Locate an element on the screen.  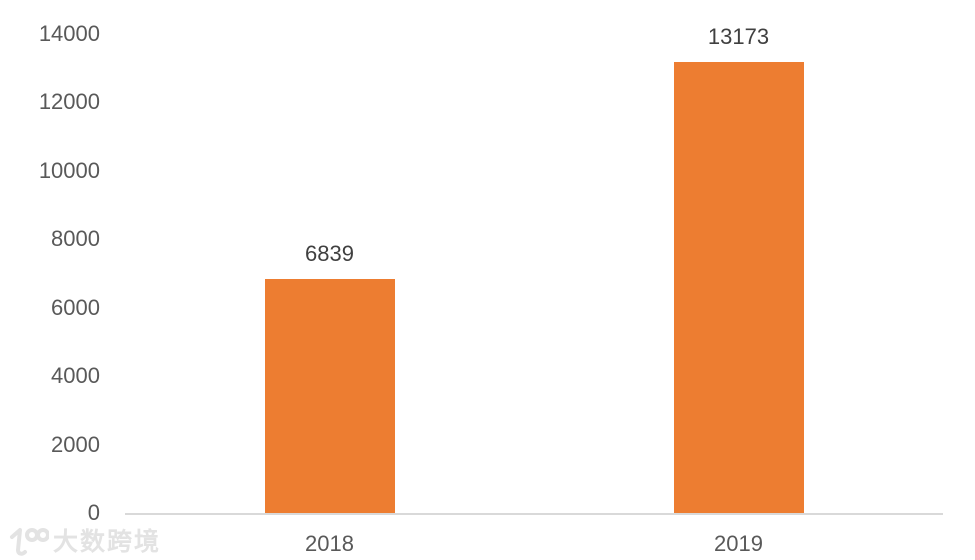
x-axis-line is located at coordinates (534, 514).